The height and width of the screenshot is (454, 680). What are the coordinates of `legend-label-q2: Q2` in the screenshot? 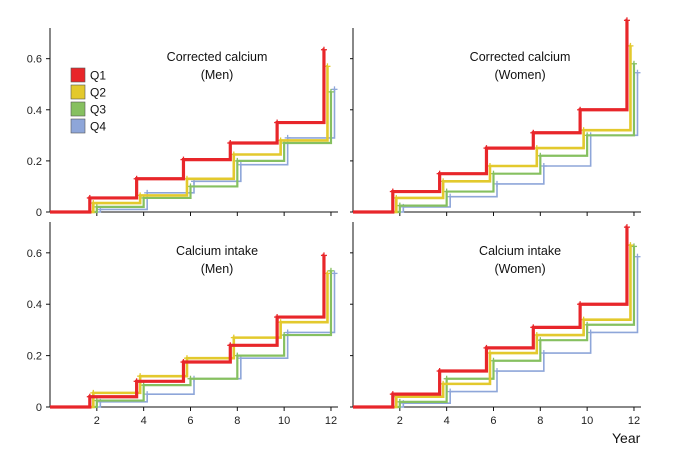 It's located at (98, 93).